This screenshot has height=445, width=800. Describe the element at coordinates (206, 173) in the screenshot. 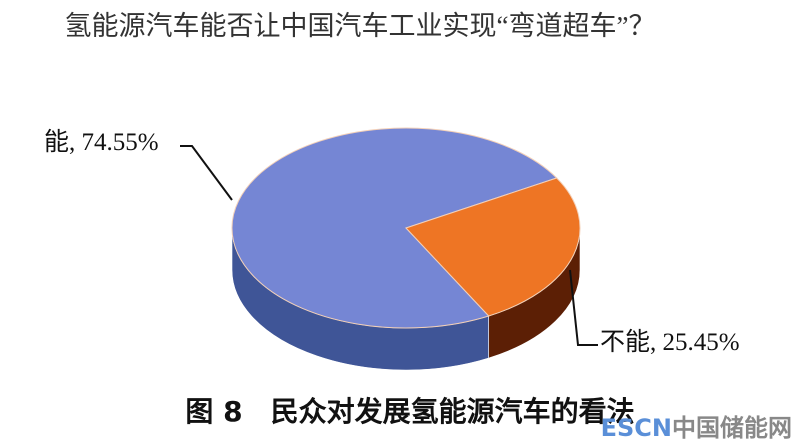

I see `leader-line-yes` at that location.